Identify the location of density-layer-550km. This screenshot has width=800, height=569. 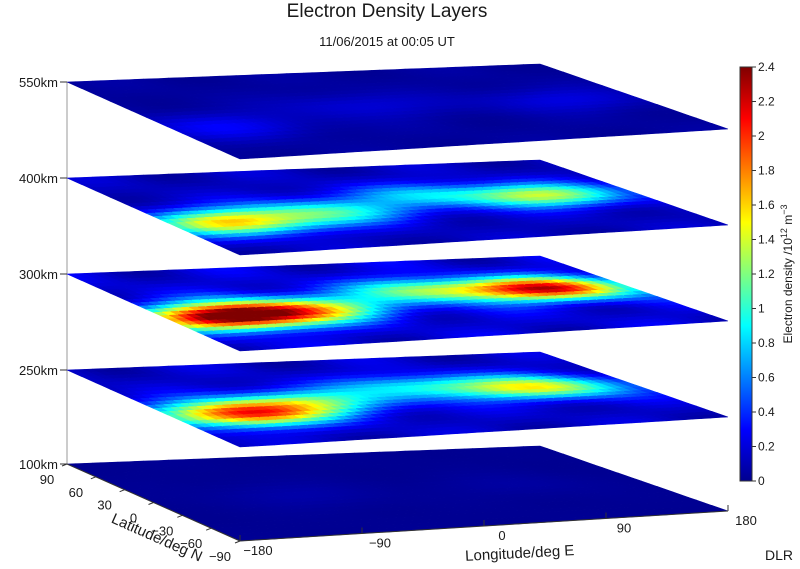
(397, 111).